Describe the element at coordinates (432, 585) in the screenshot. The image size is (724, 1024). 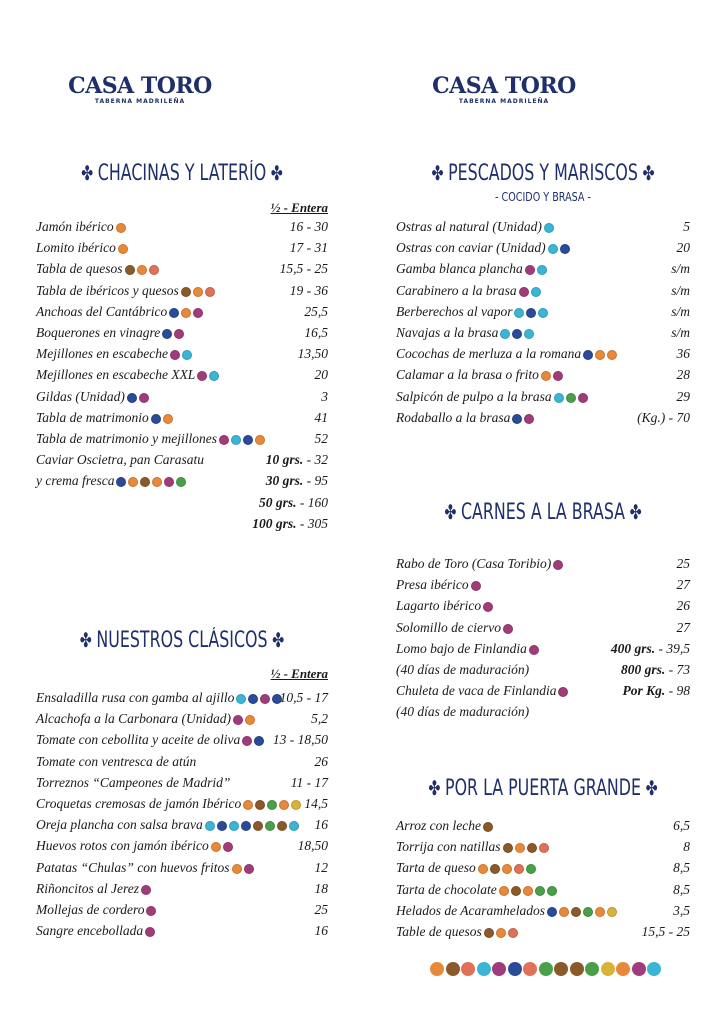
I see `item-name-text: Presa ibérico` at that location.